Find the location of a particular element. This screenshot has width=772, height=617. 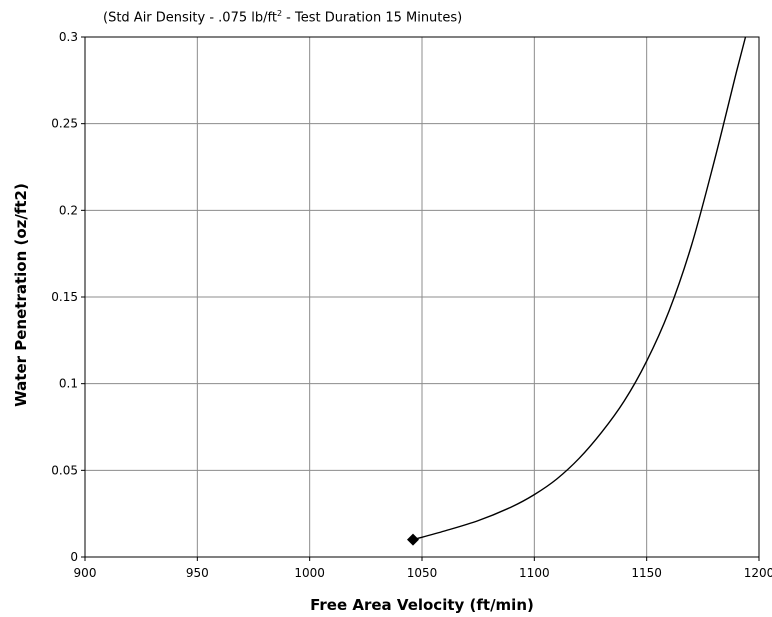

x-tick-label: 1000 is located at coordinates (309, 573).